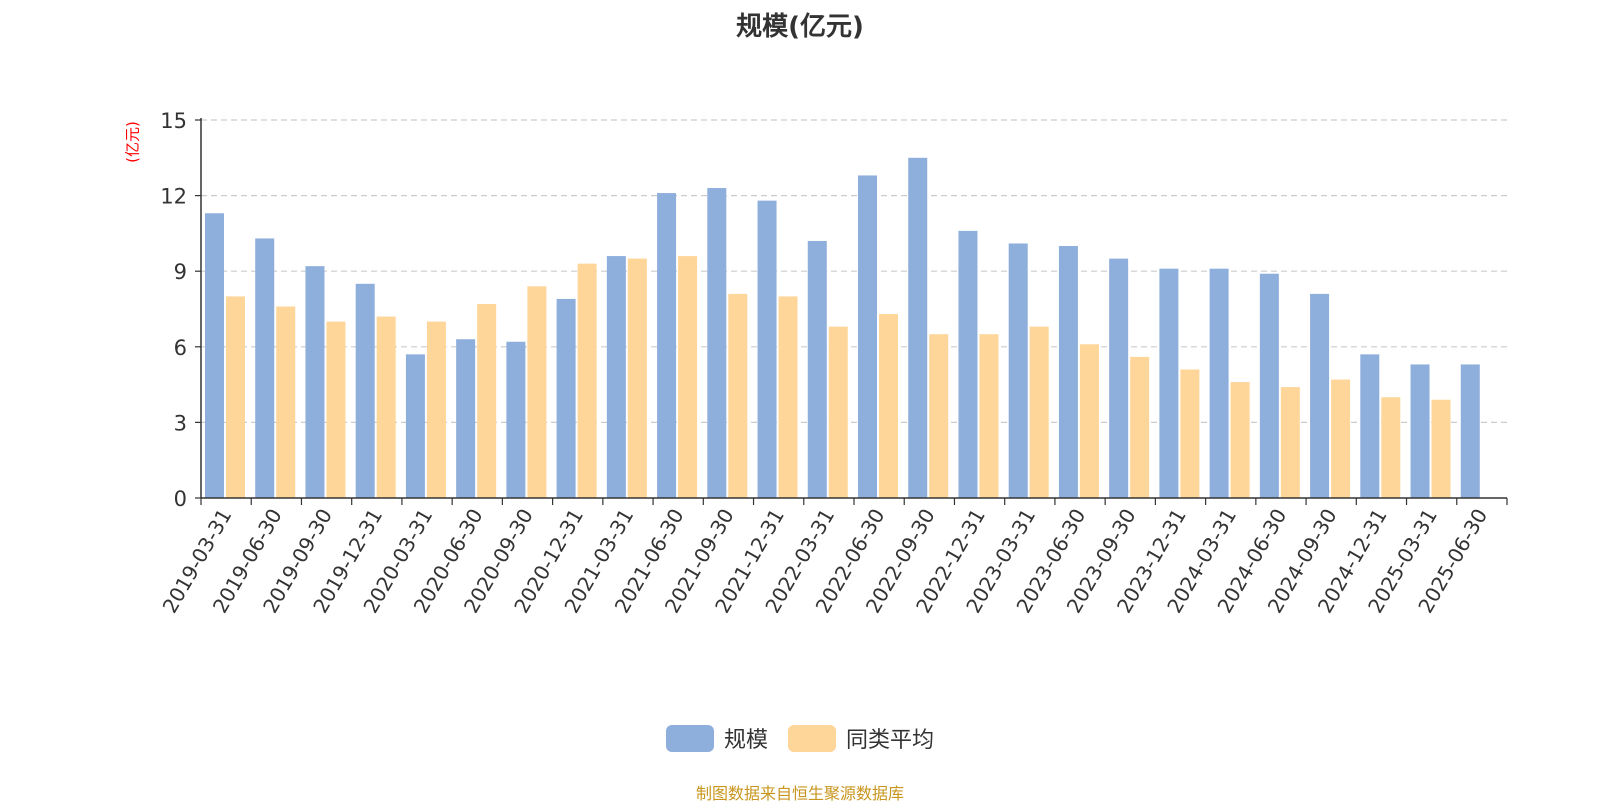 This screenshot has height=804, width=1600. Describe the element at coordinates (812, 738) in the screenshot. I see `legend-swatch-peer-average` at that location.